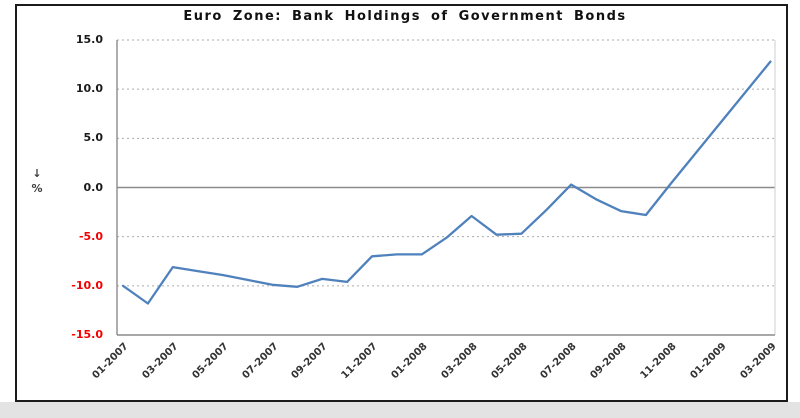  What do you see at coordinates (93, 187) in the screenshot?
I see `y-tick-label: 0.0` at bounding box center [93, 187].